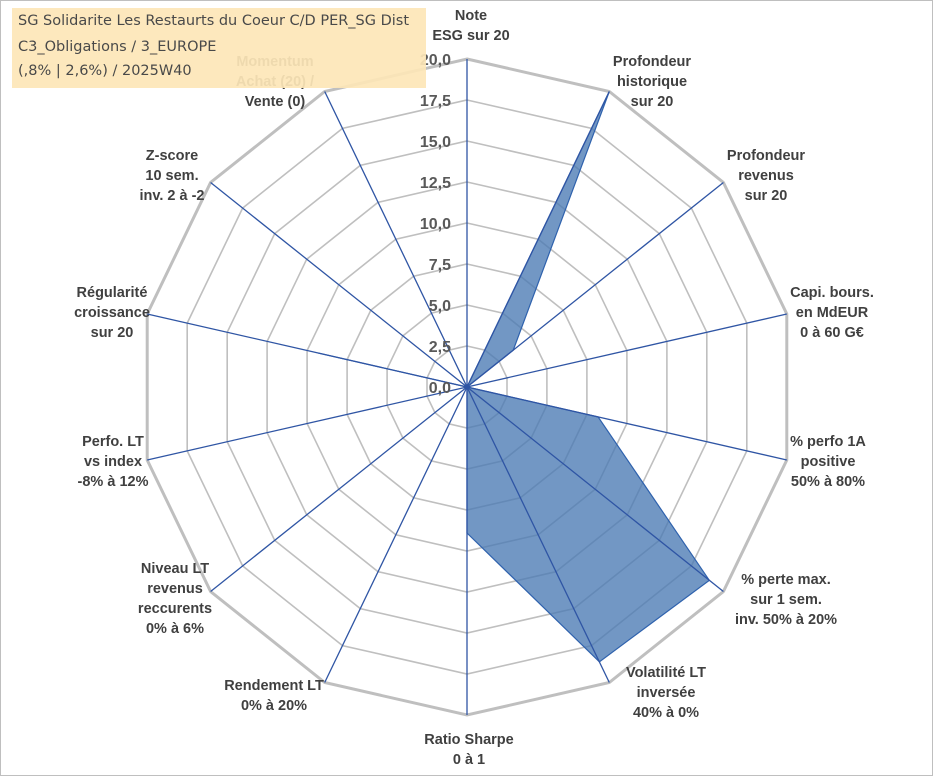 This screenshot has height=776, width=933. Describe the element at coordinates (468, 740) in the screenshot. I see `axis-label-line: Ratio Sharpe` at that location.